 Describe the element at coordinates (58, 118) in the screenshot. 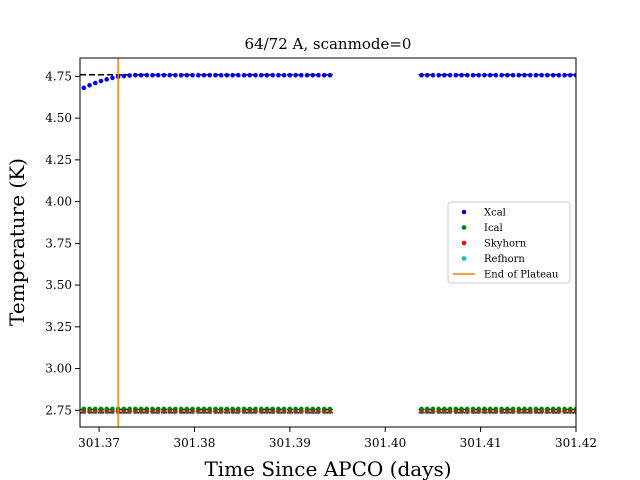

I see `y-tick-label: 4.50` at that location.